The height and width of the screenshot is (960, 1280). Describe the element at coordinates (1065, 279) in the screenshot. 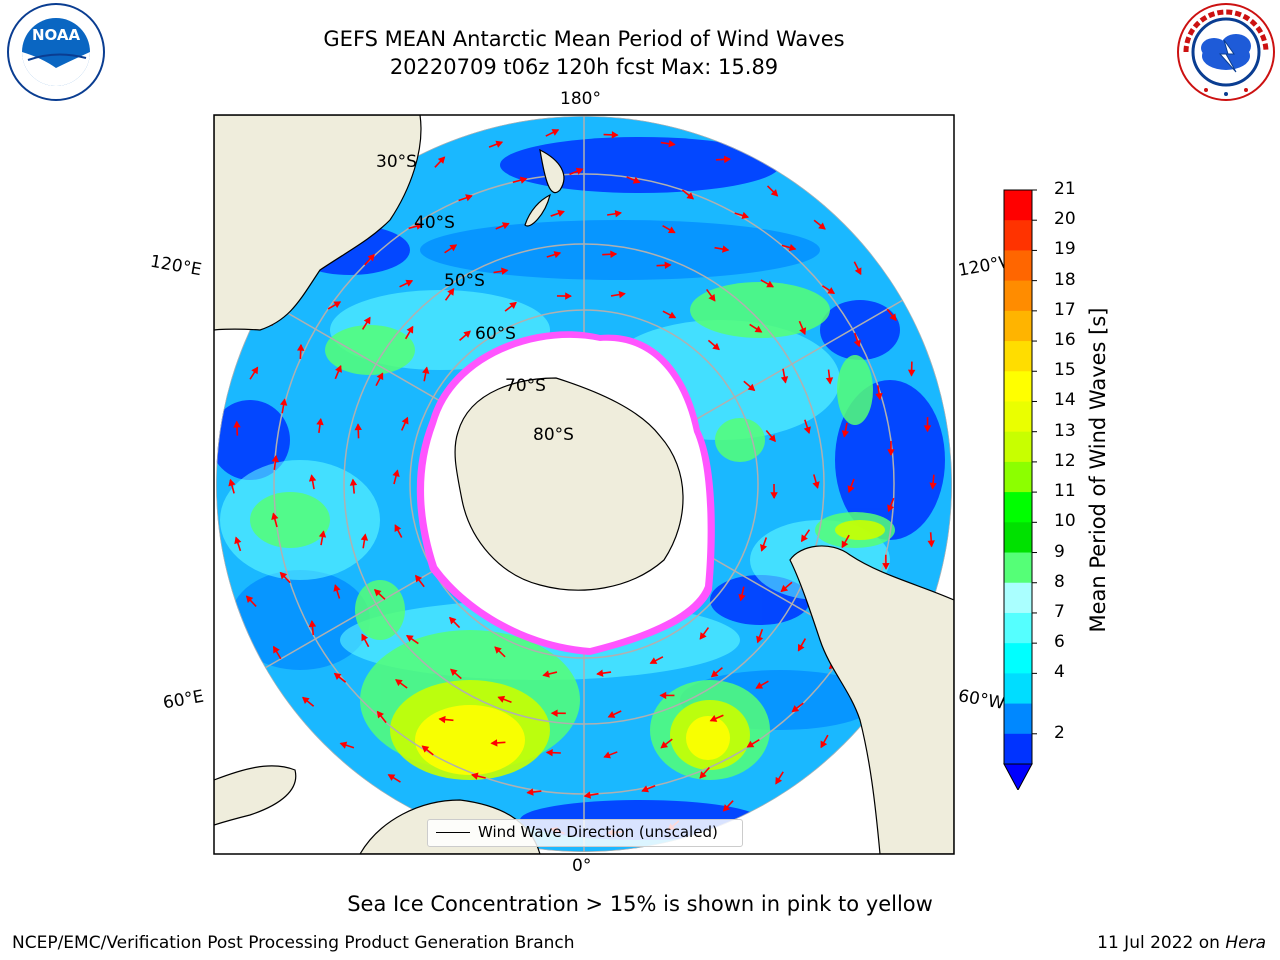

I see `colorbar-tick-label: 18` at that location.